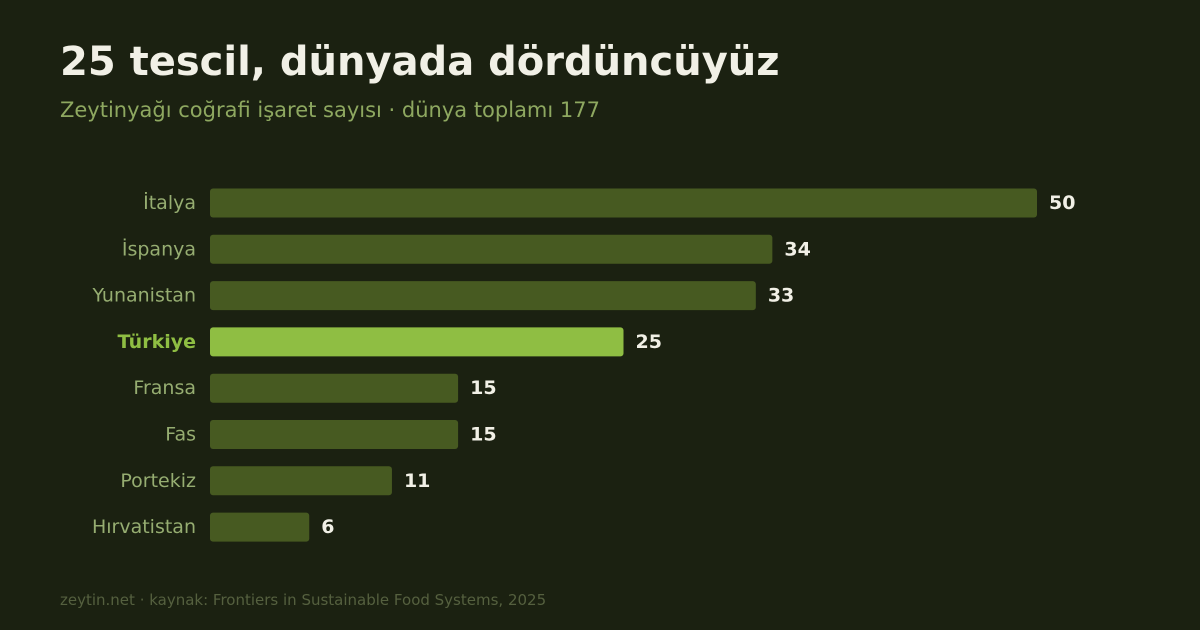 Image resolution: width=1200 pixels, height=630 pixels. Describe the element at coordinates (417, 342) in the screenshot. I see `bar-turkiye` at that location.